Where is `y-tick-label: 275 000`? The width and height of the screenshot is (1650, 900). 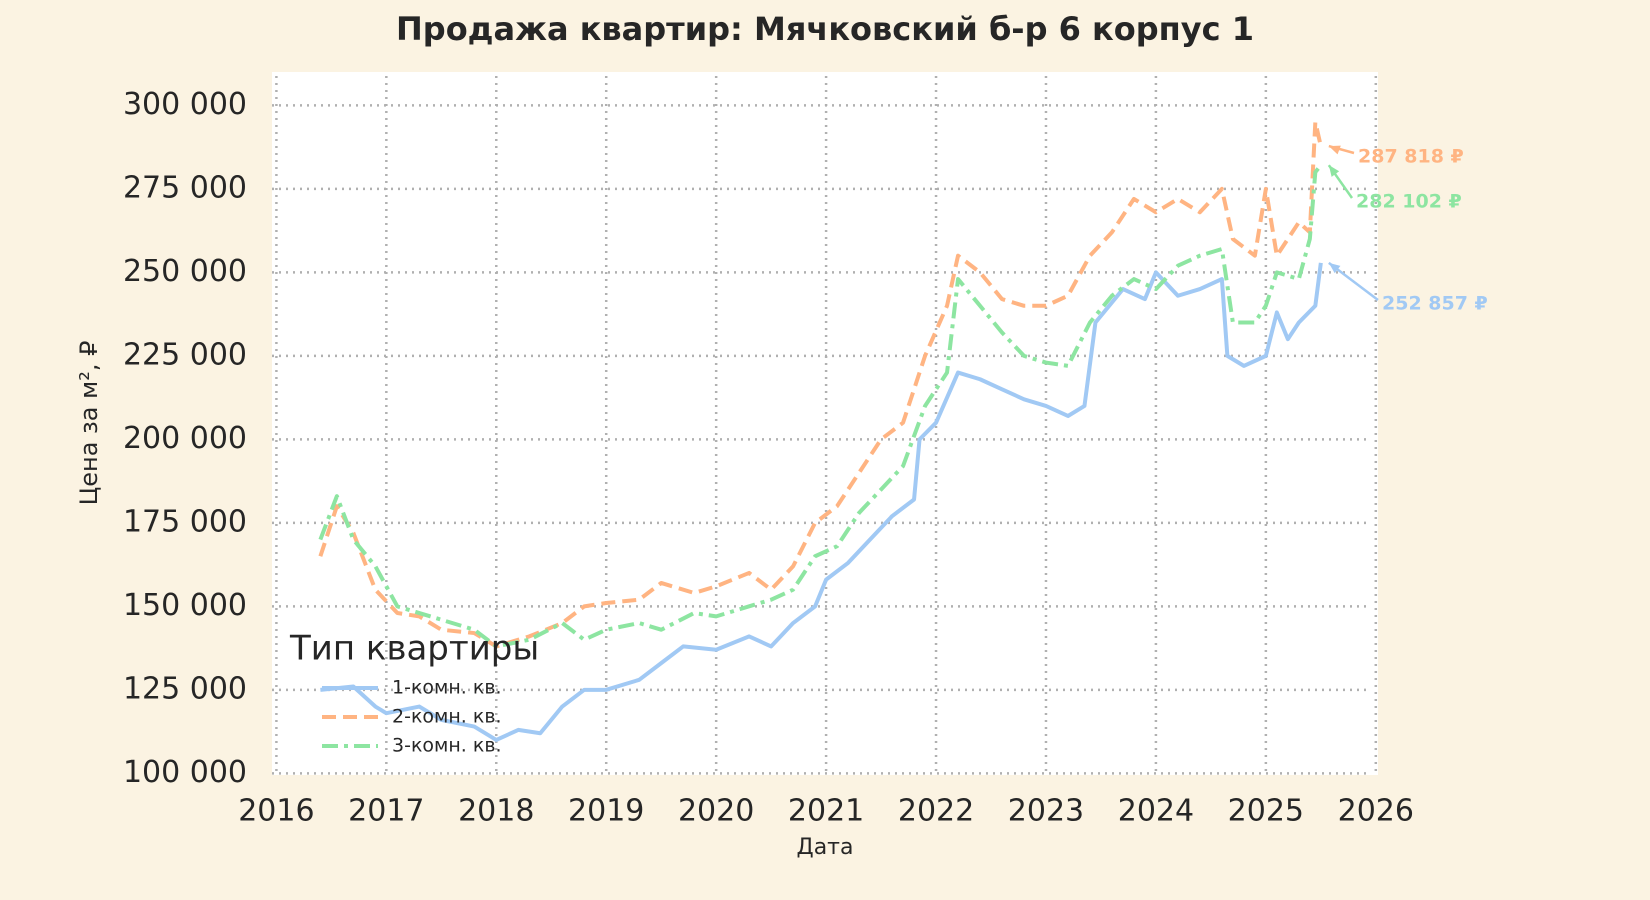 y-tick-label: 275 000 is located at coordinates (185, 187).